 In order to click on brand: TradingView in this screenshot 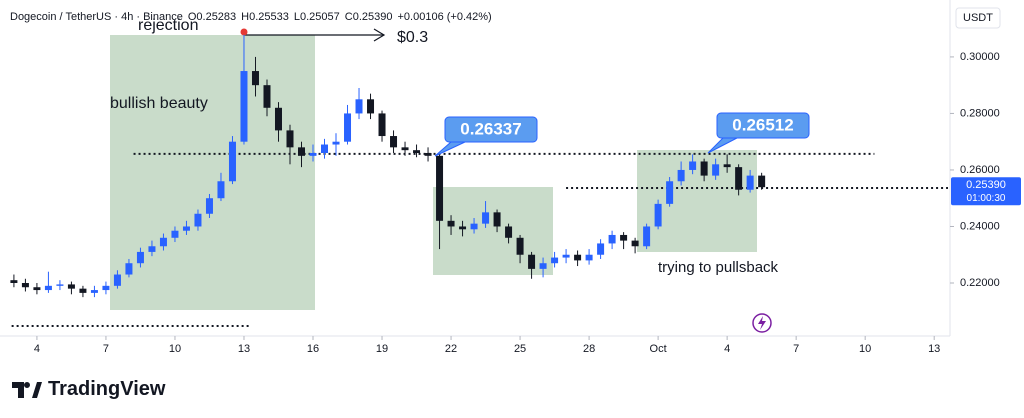, I will do `click(88, 389)`.